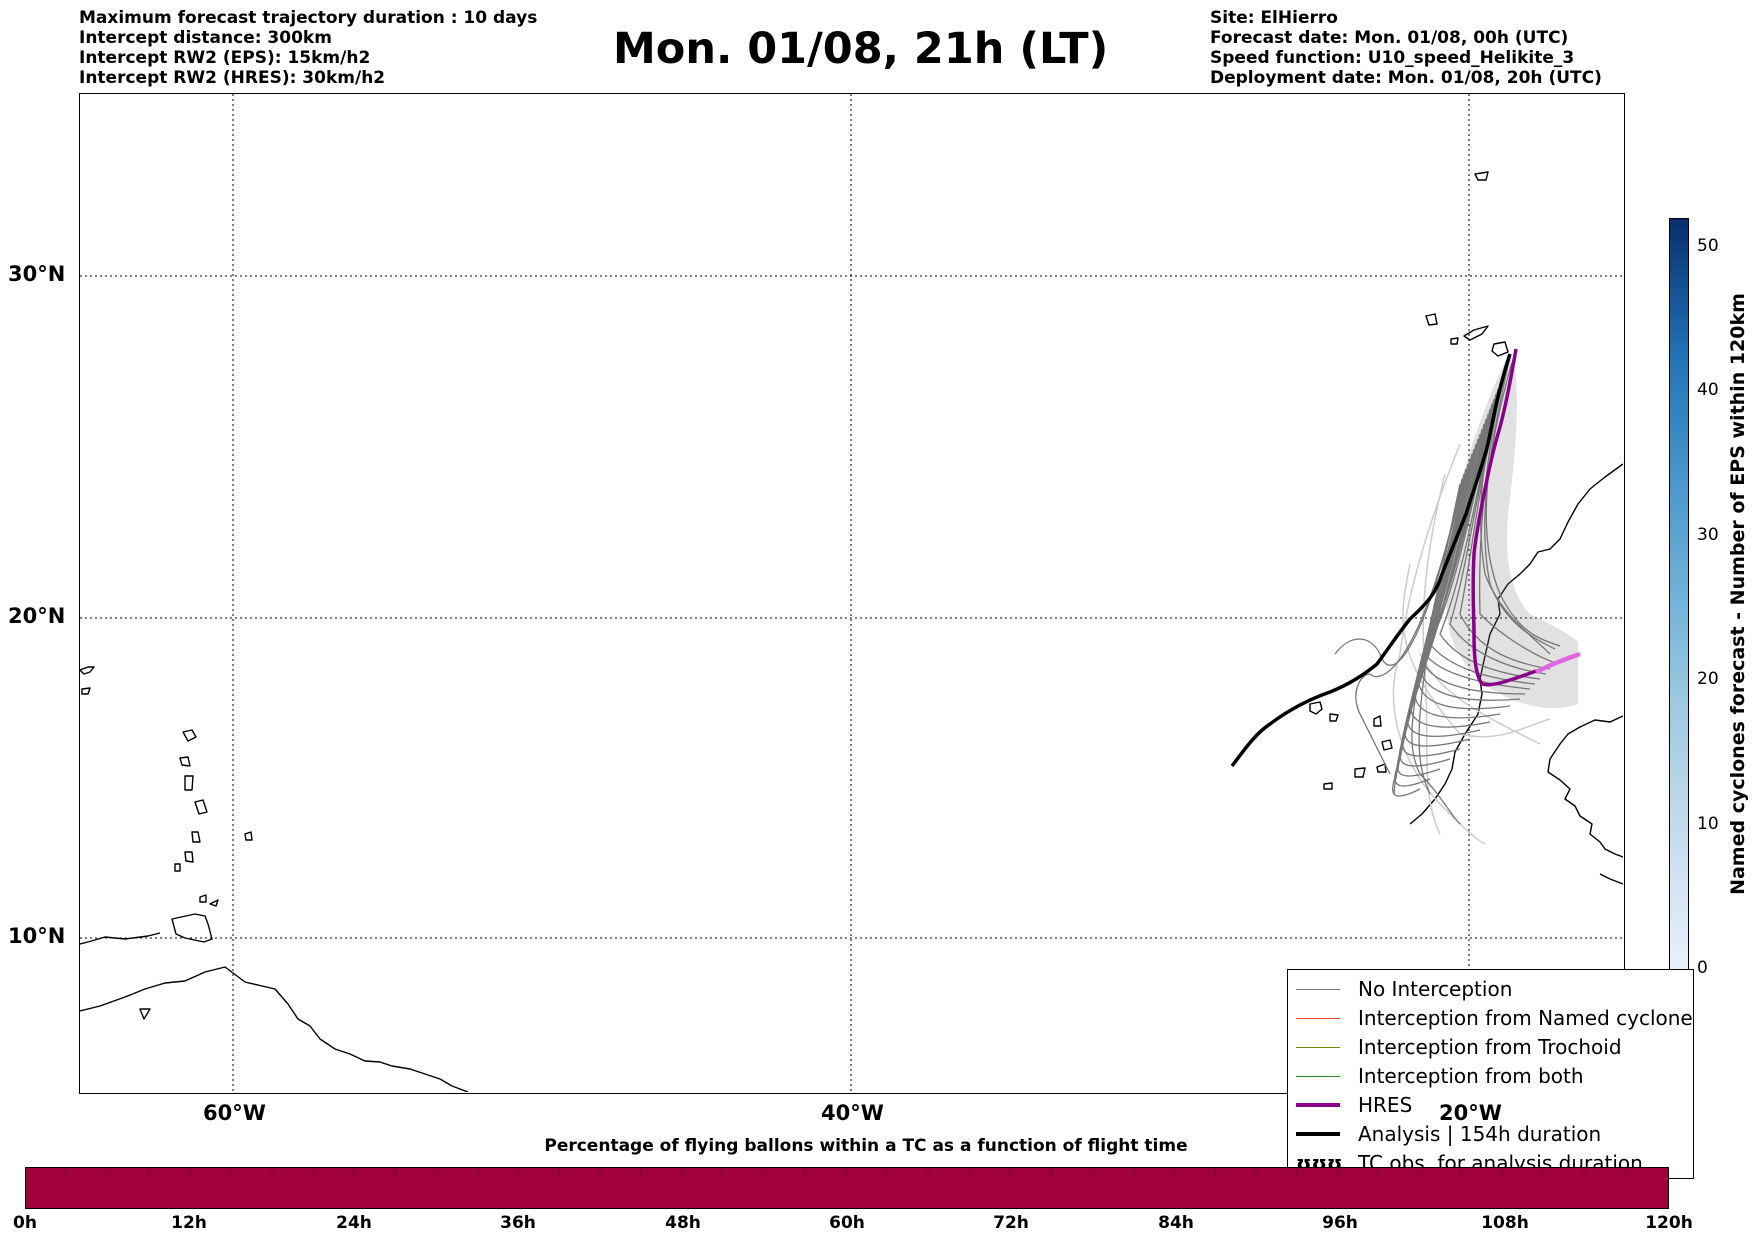 The height and width of the screenshot is (1241, 1752). What do you see at coordinates (1318, 1105) in the screenshot?
I see `legend-swatch-purple` at bounding box center [1318, 1105].